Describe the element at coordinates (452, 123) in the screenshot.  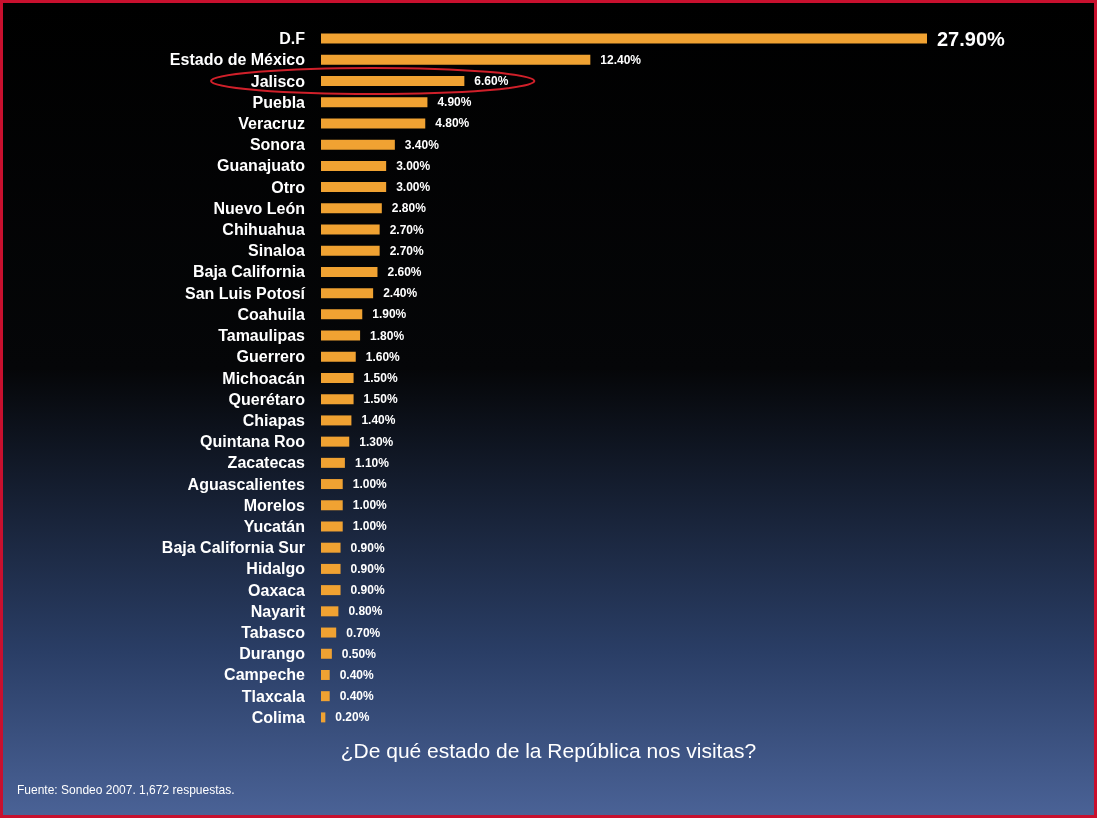
I see `data-label: 4.80%` at that location.